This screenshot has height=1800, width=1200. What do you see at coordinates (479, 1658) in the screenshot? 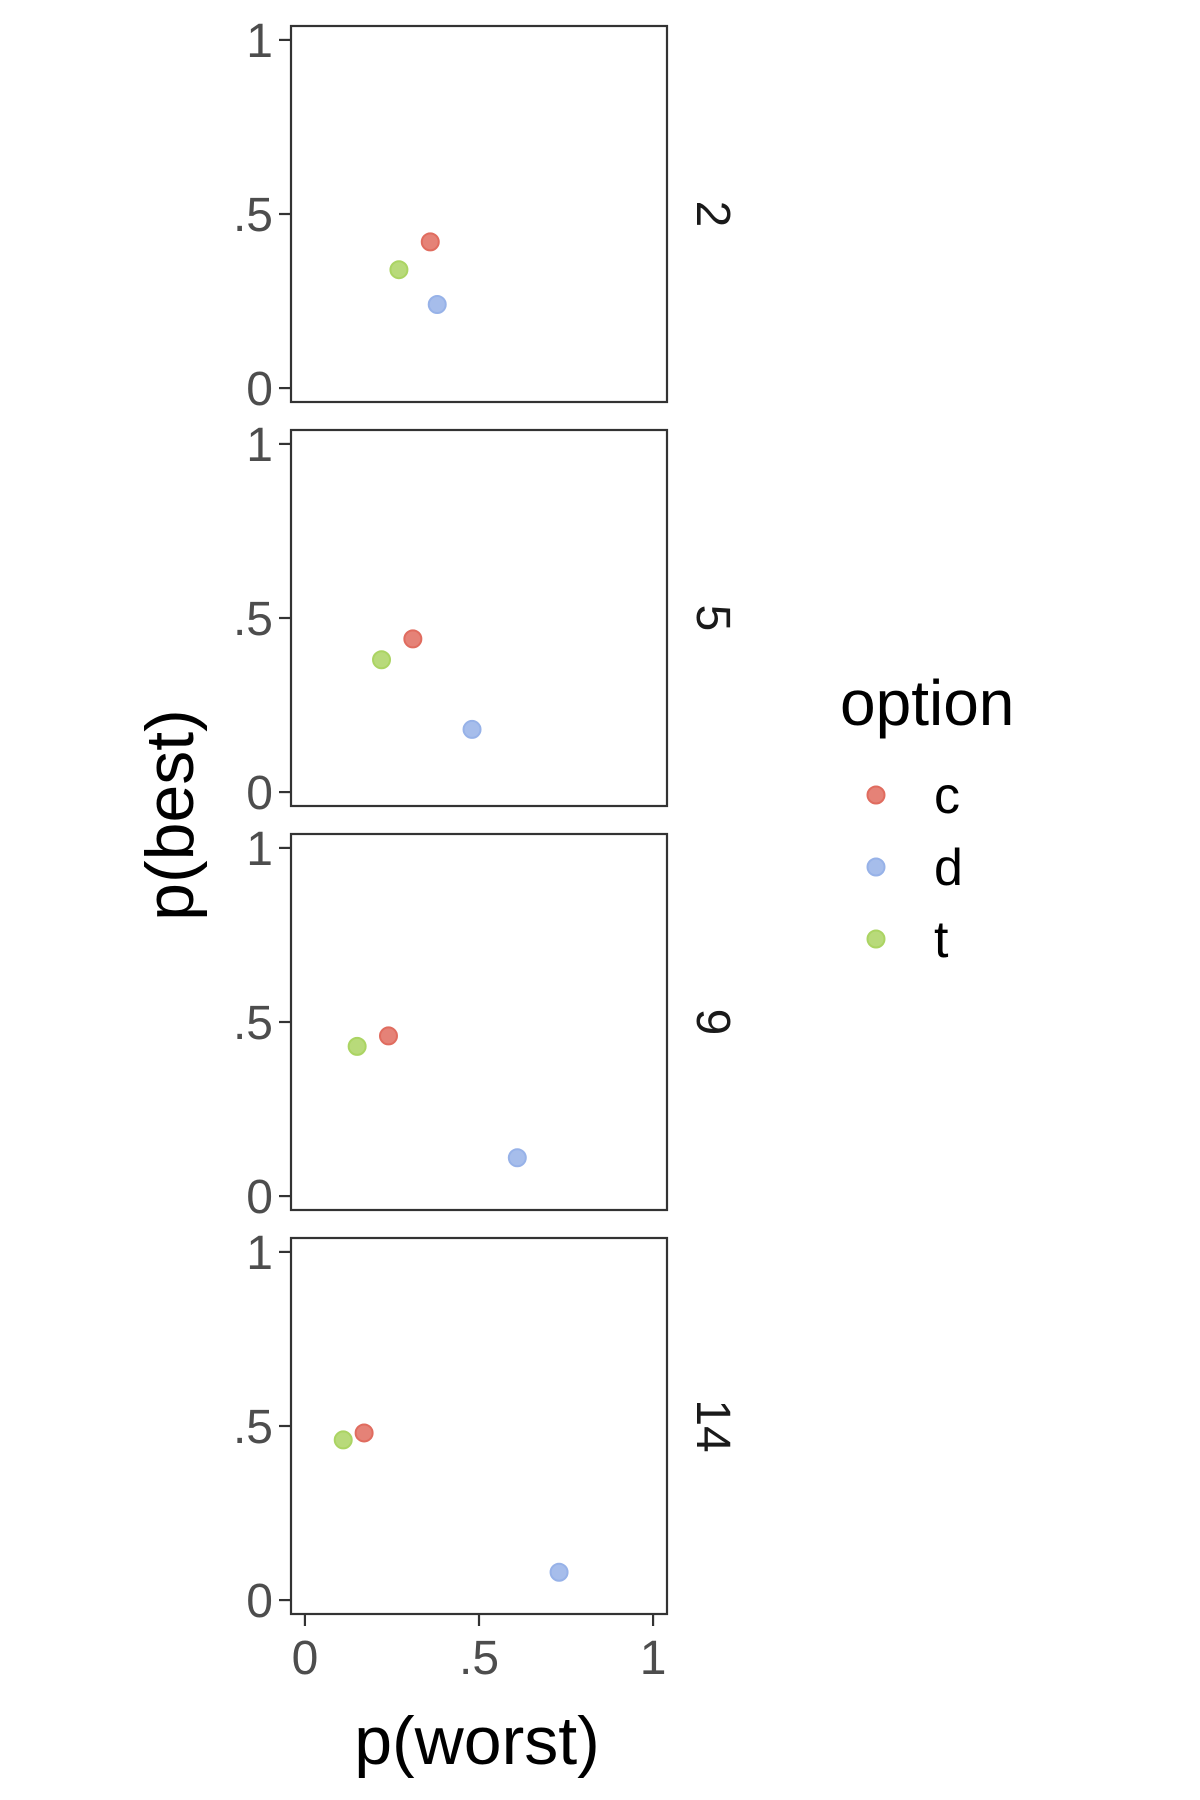
I see `x-tick-label: .5` at bounding box center [479, 1658].